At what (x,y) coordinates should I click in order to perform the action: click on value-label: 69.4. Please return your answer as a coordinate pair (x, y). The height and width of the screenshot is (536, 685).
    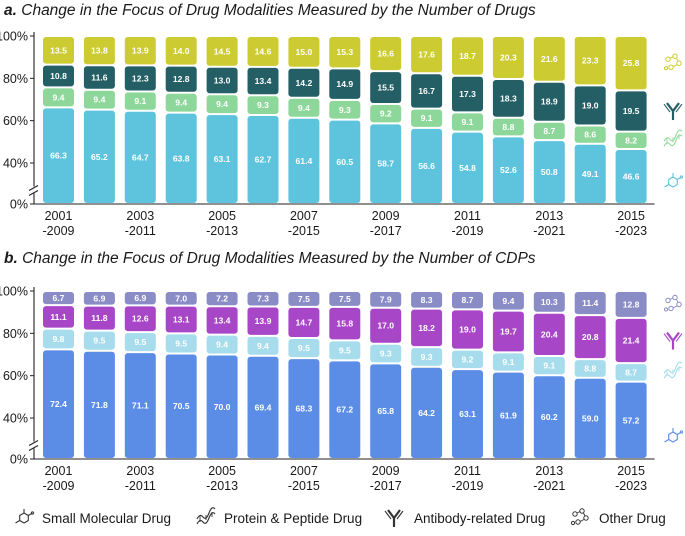
    Looking at the image, I should click on (263, 407).